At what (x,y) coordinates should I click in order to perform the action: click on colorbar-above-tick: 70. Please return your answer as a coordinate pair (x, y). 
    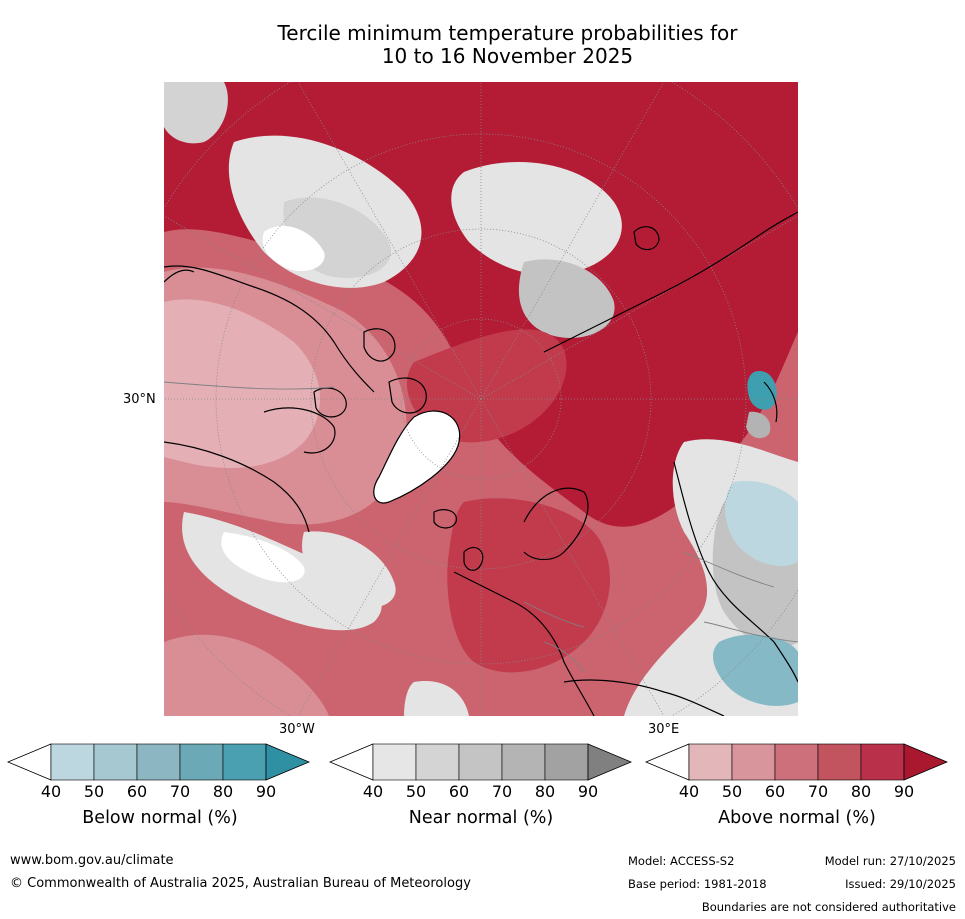
    Looking at the image, I should click on (818, 791).